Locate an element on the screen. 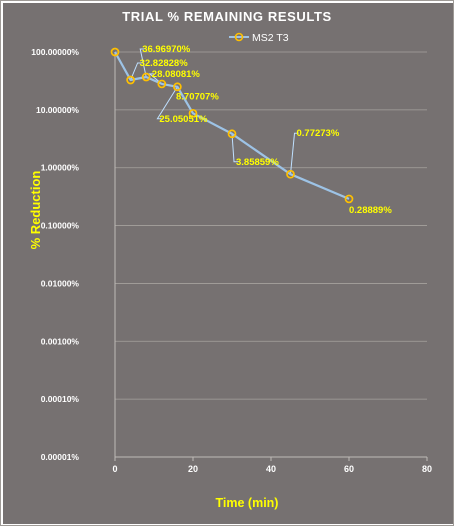 Image resolution: width=455 pixels, height=529 pixels. x-tick-label: 20 is located at coordinates (193, 469).